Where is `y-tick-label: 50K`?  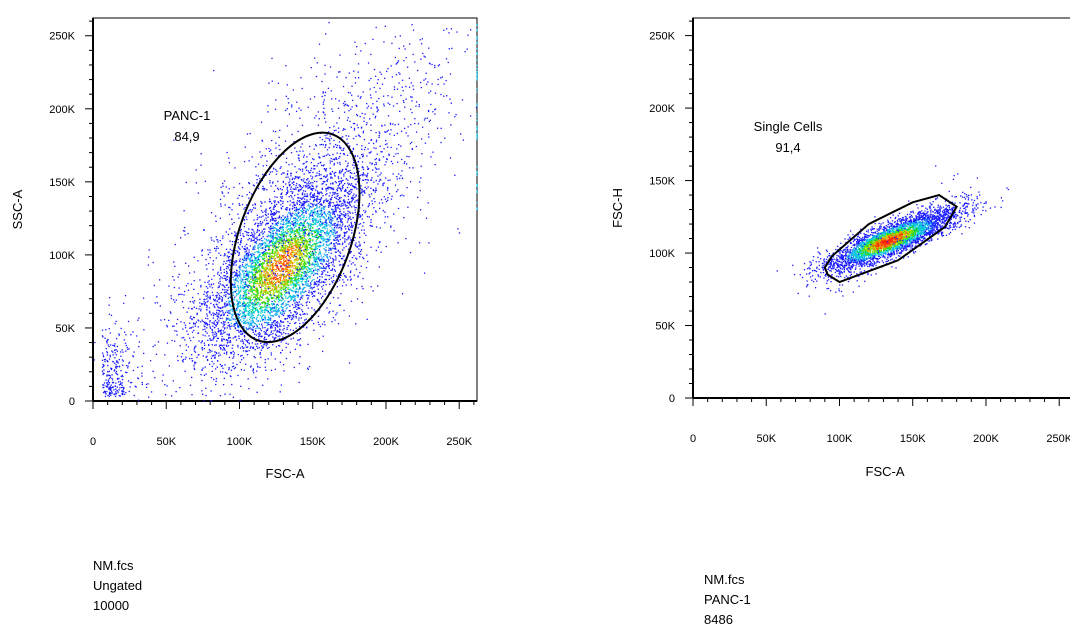
y-tick-label: 50K is located at coordinates (65, 329).